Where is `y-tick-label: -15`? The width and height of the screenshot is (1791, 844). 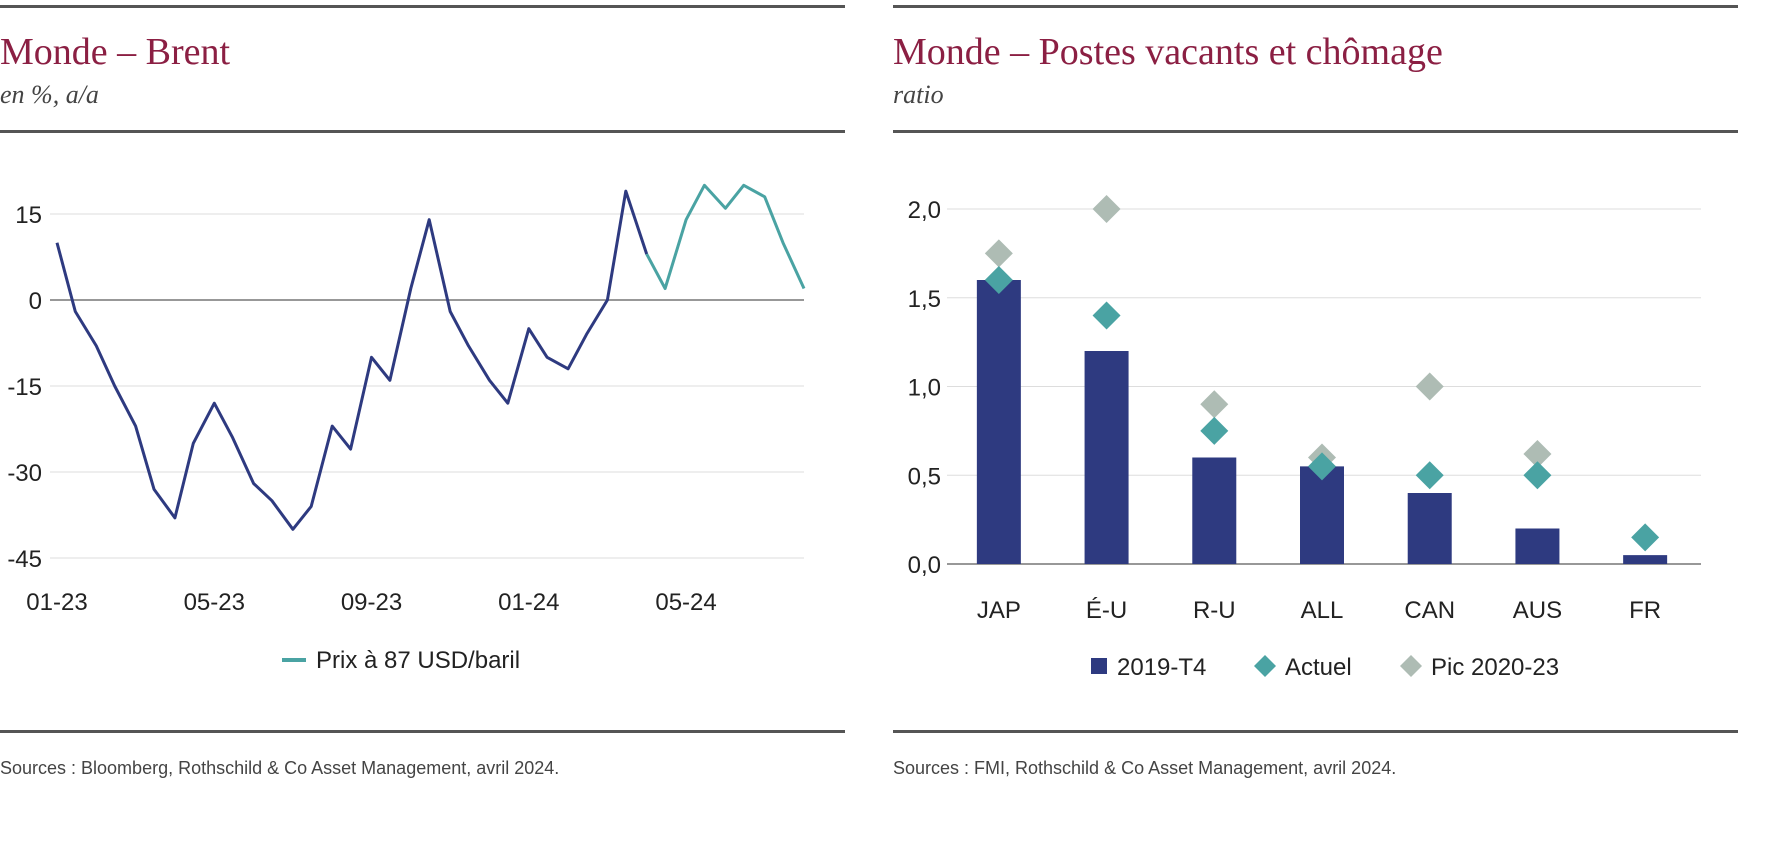
y-tick-label: -15 is located at coordinates (24, 387).